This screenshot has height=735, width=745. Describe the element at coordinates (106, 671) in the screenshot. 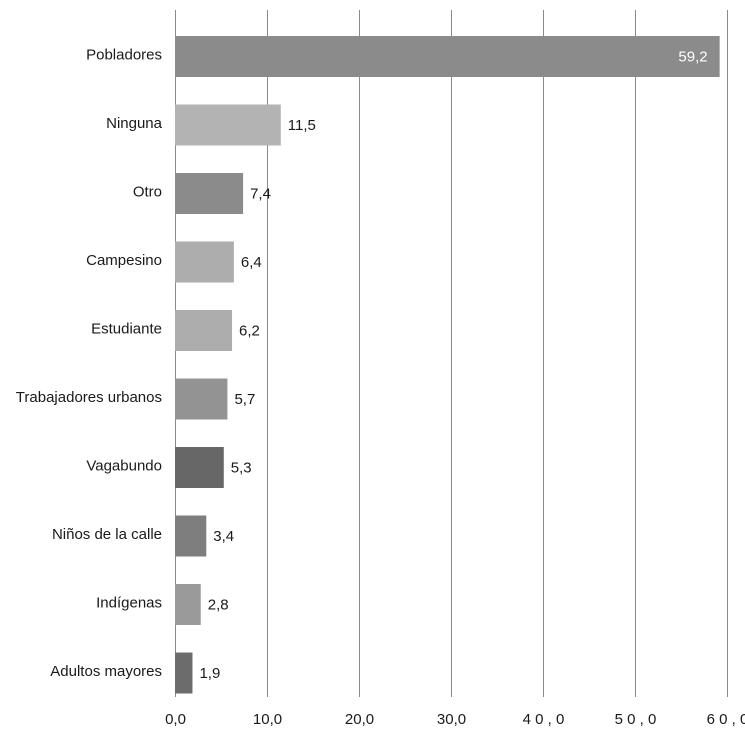

I see `category-label: Adultos mayores` at that location.